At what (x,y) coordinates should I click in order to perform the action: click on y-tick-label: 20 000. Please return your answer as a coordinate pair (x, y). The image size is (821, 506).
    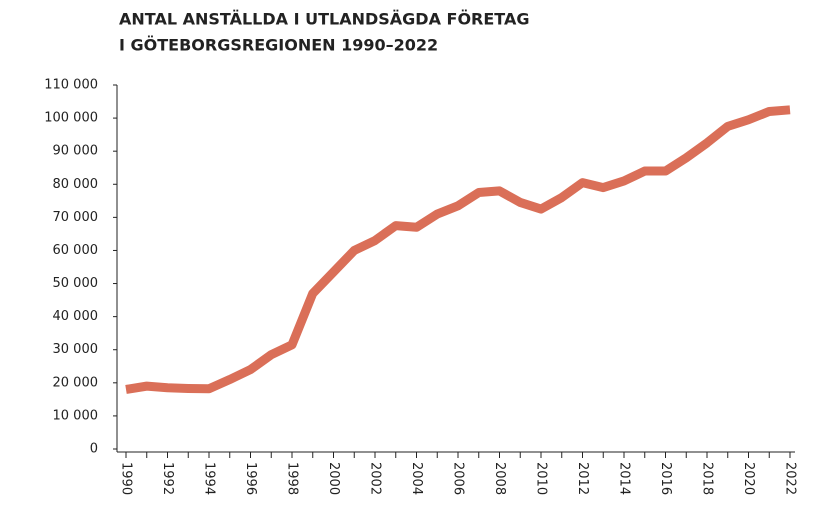
    Looking at the image, I should click on (76, 382).